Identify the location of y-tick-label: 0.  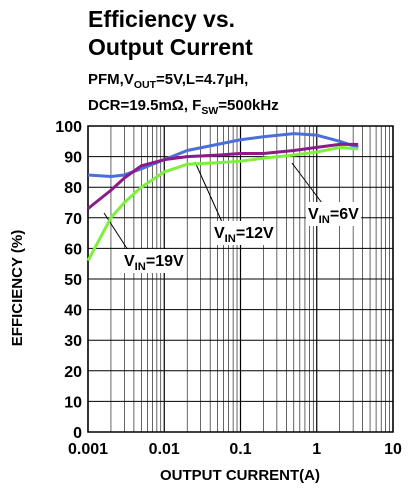
(77, 433).